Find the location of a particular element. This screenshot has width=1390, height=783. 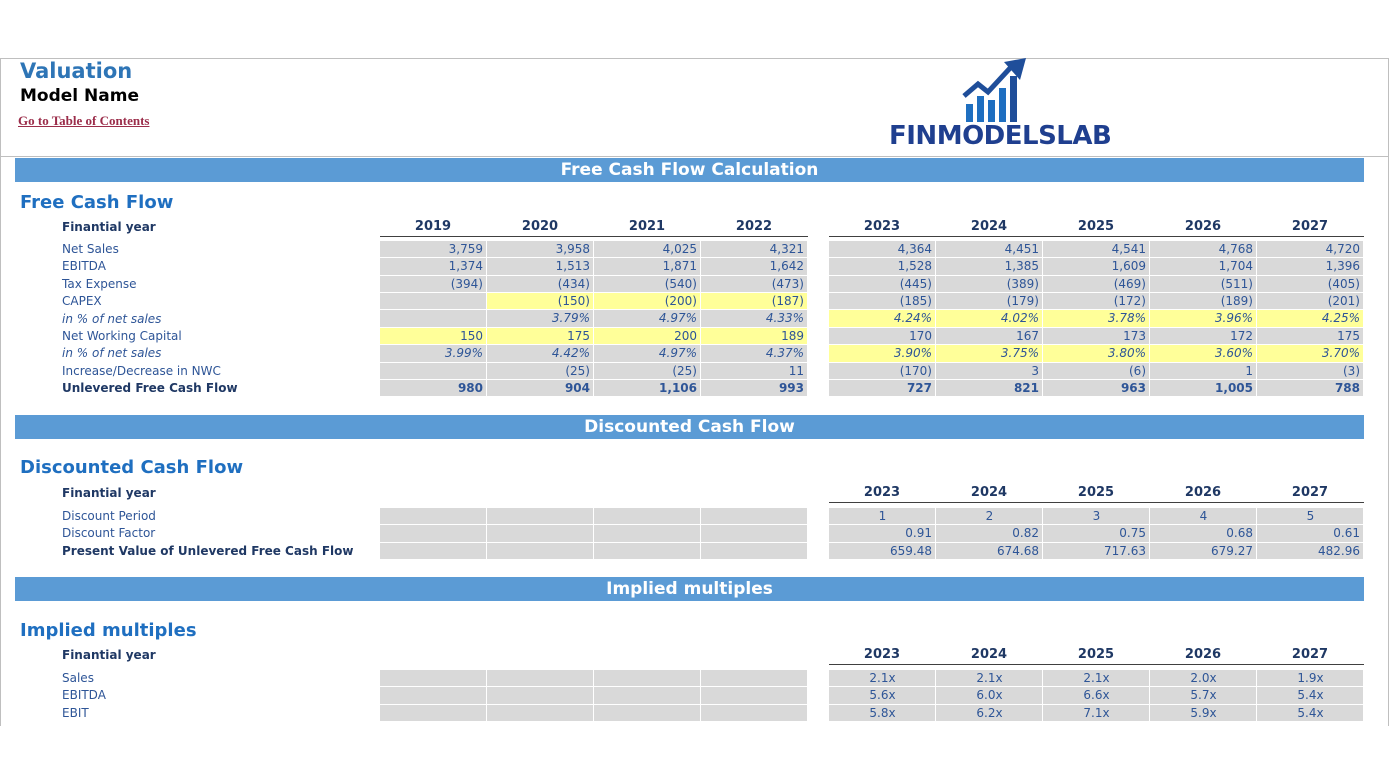

table-cell: 1,005 is located at coordinates (1203, 388).